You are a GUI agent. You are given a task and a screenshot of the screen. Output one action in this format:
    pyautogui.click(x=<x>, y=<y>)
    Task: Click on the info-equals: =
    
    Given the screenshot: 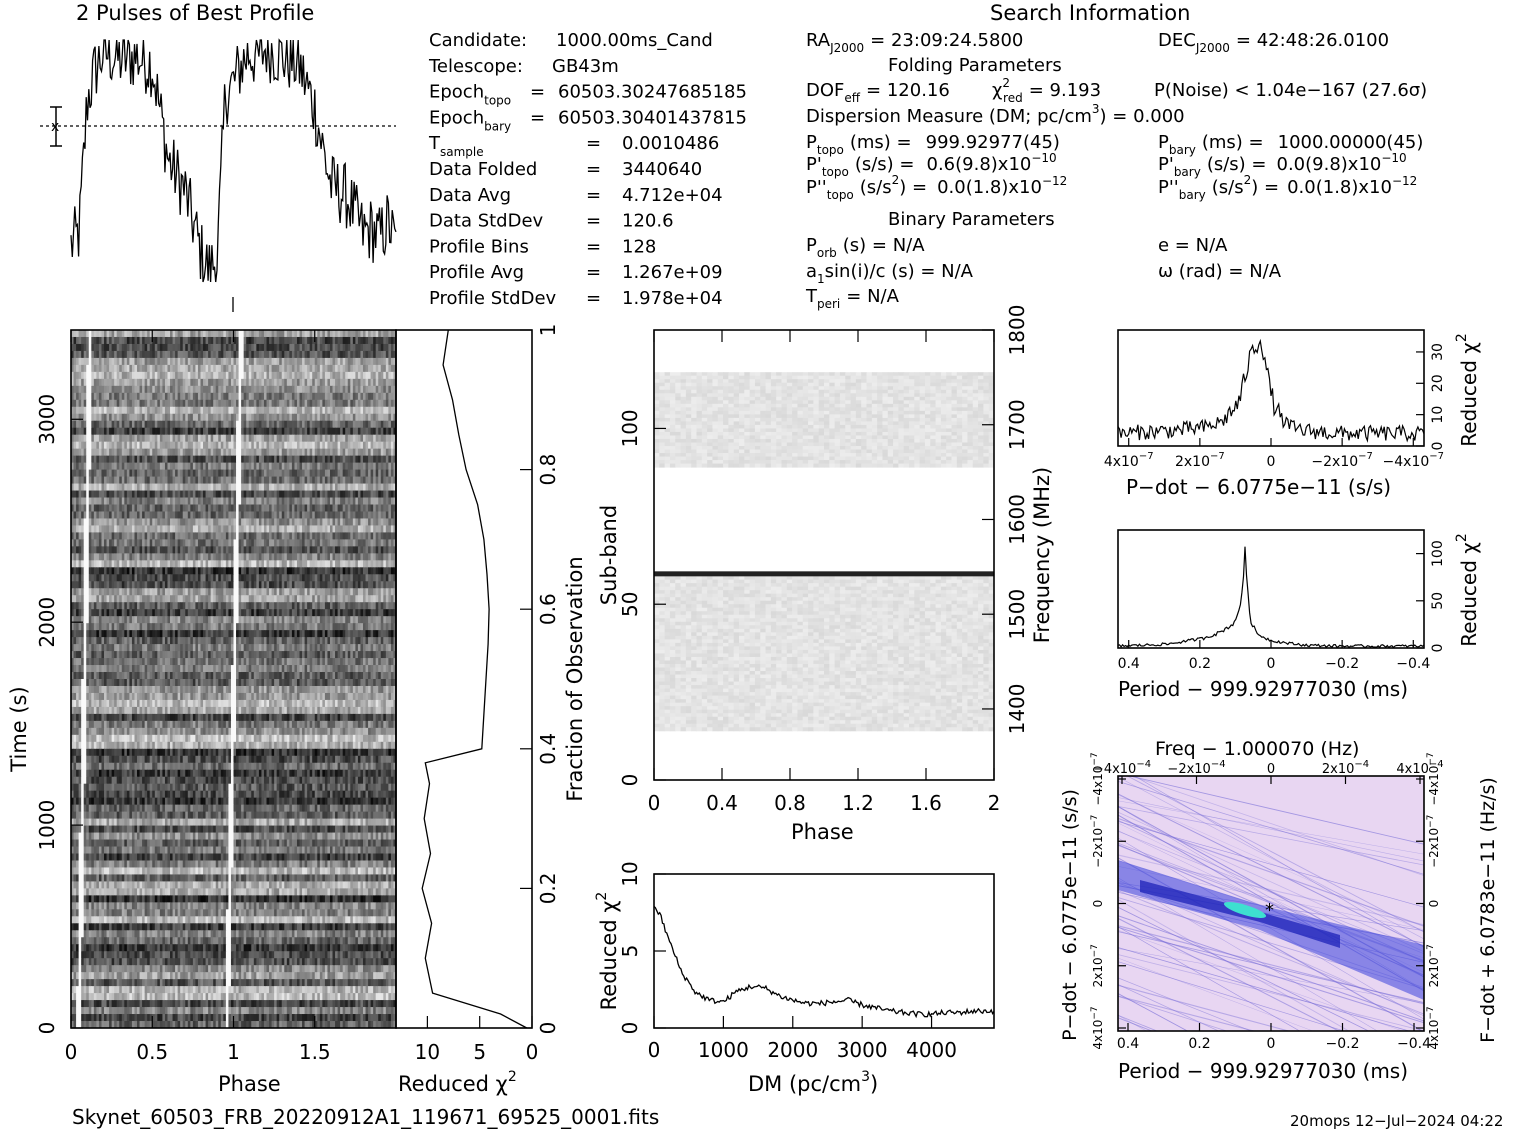 What is the action you would take?
    pyautogui.click(x=537, y=117)
    